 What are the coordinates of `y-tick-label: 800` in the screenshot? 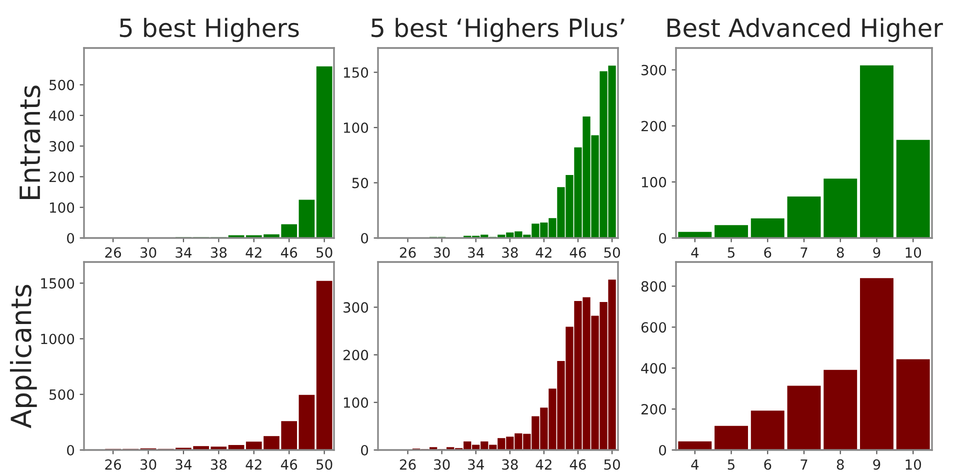 It's located at (653, 286).